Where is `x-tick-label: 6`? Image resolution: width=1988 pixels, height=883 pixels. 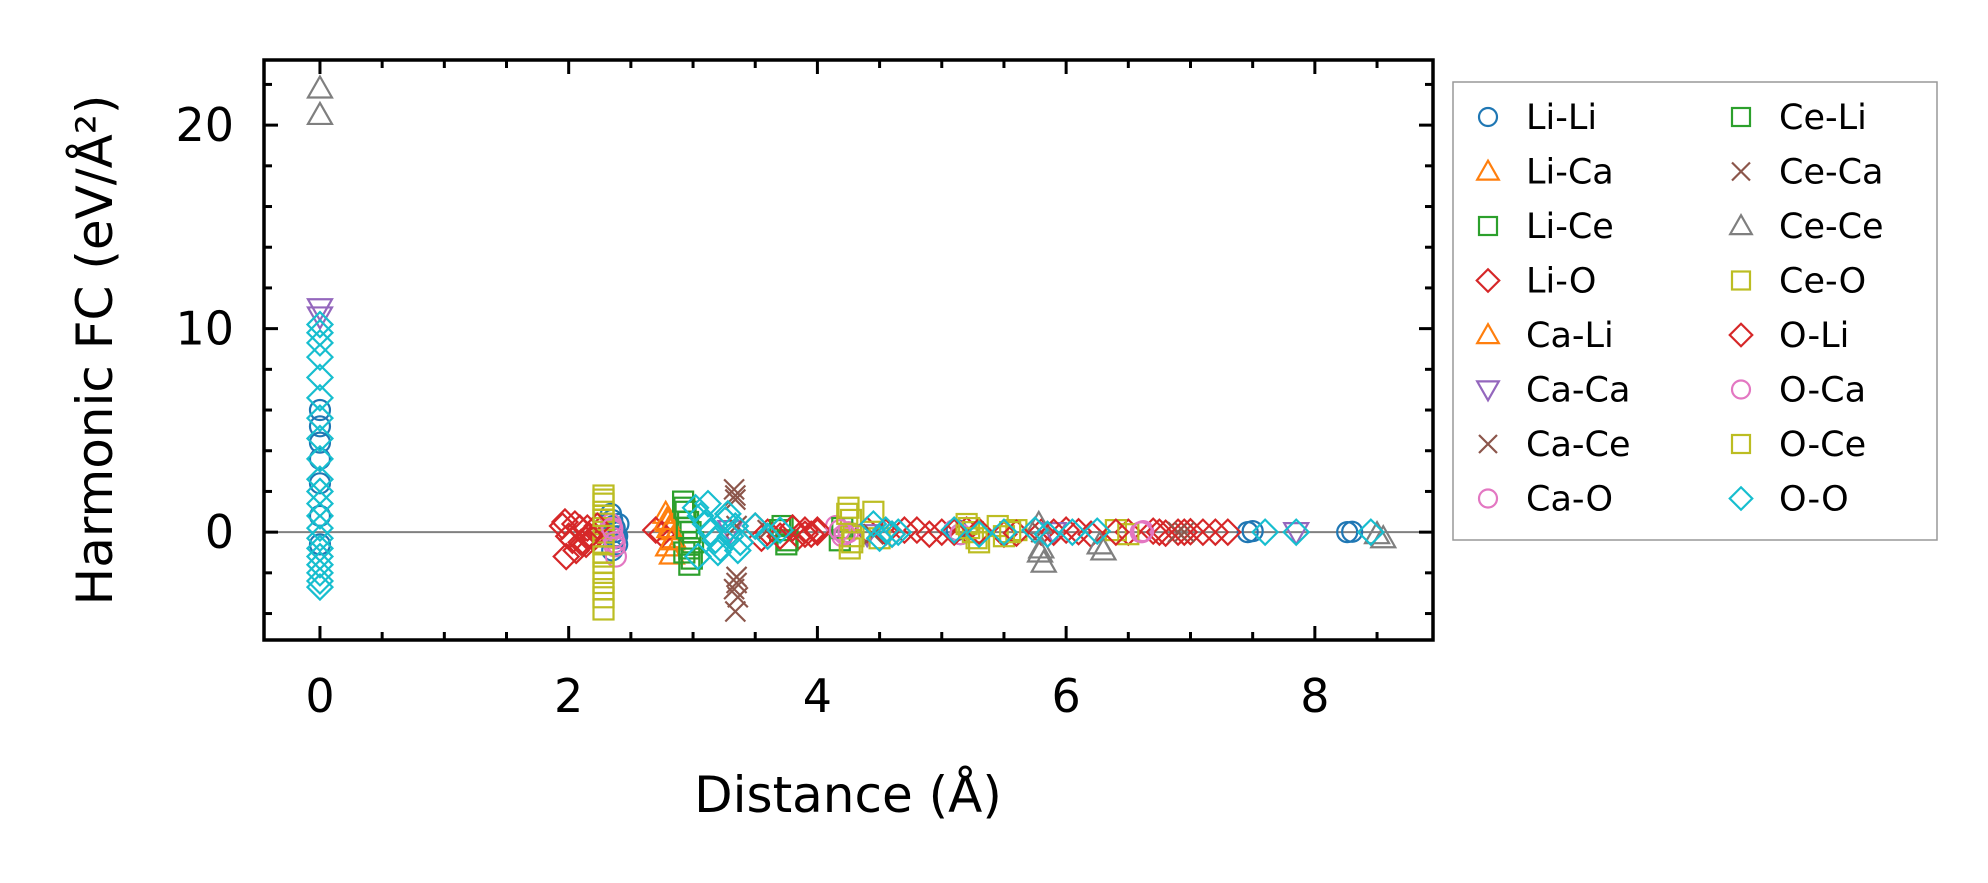 x-tick-label: 6 is located at coordinates (1065, 696).